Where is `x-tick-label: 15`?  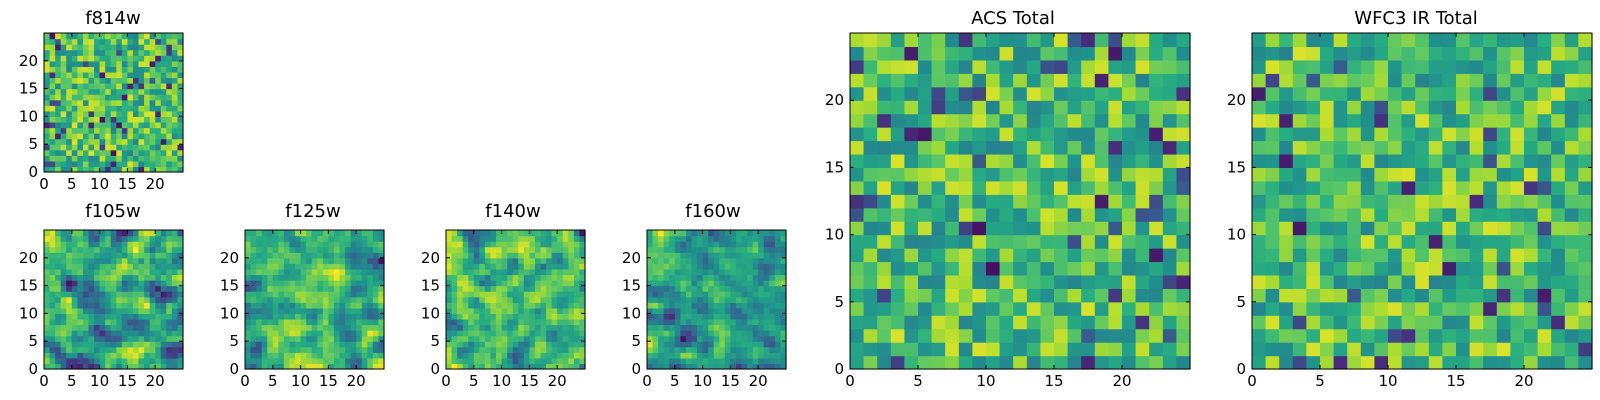 x-tick-label: 15 is located at coordinates (127, 184).